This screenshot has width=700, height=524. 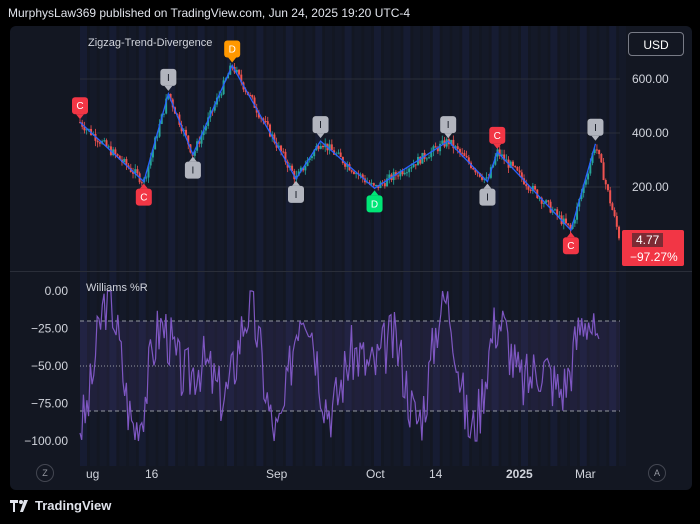 I want to click on tradingview-logo: TradingView, so click(x=60, y=505).